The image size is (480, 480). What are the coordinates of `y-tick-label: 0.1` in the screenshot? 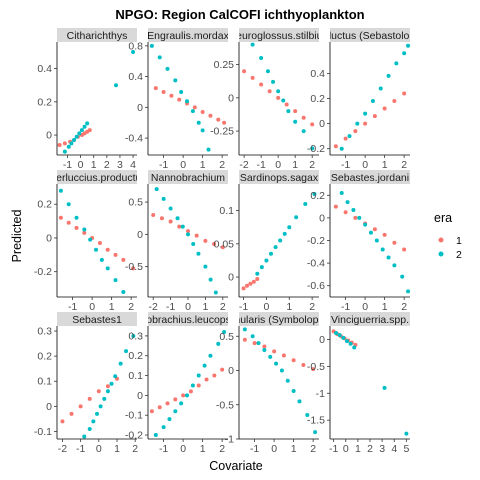 It's located at (44, 382).